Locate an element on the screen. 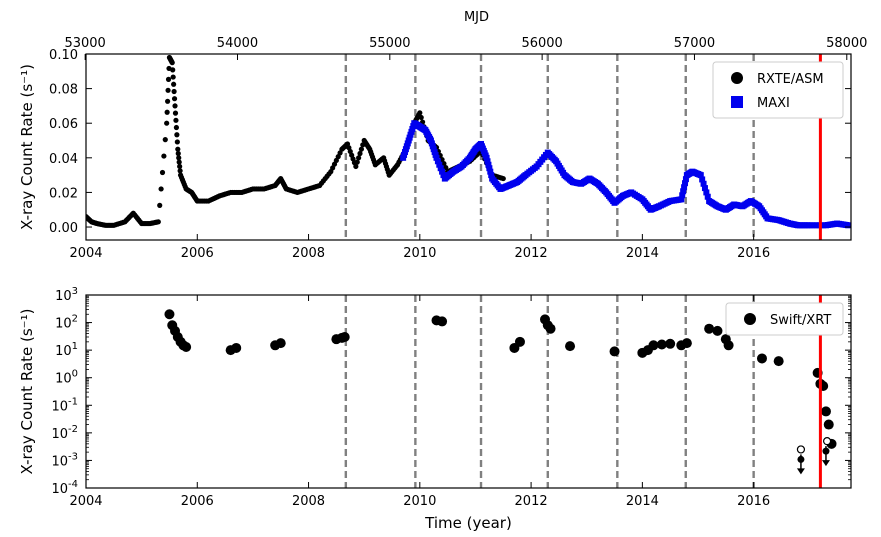  mjd-axis-label: MJD is located at coordinates (476, 17).